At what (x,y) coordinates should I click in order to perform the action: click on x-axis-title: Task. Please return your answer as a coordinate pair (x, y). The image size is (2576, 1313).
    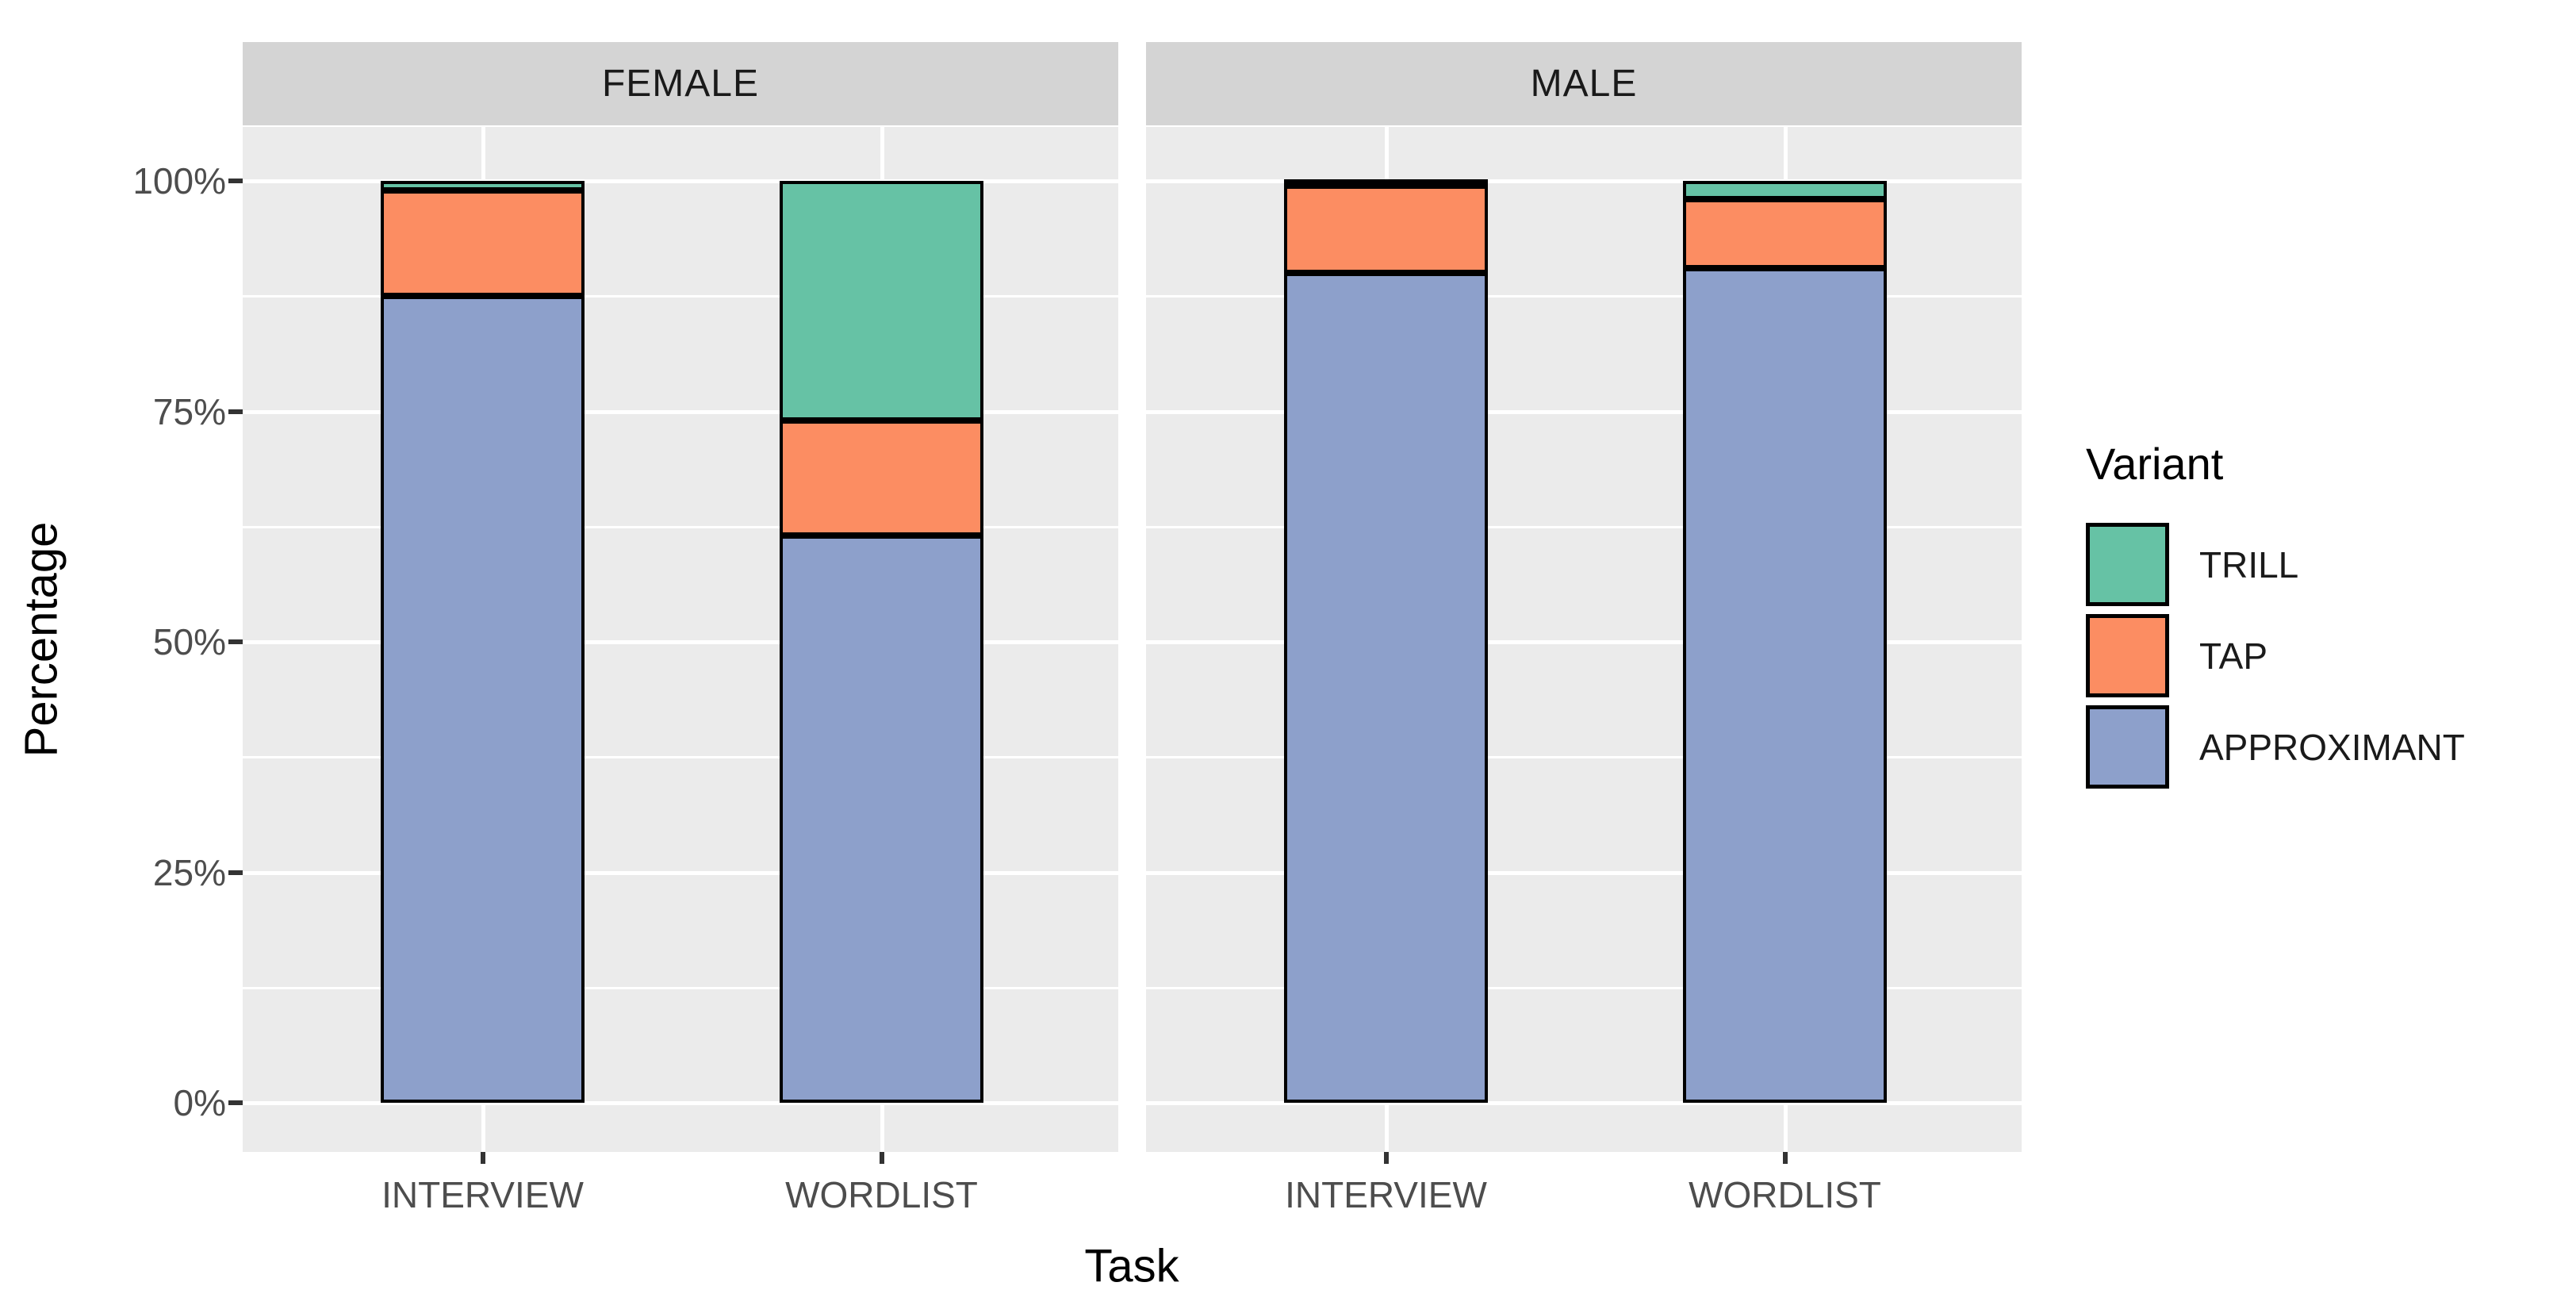
    Looking at the image, I should click on (1131, 1266).